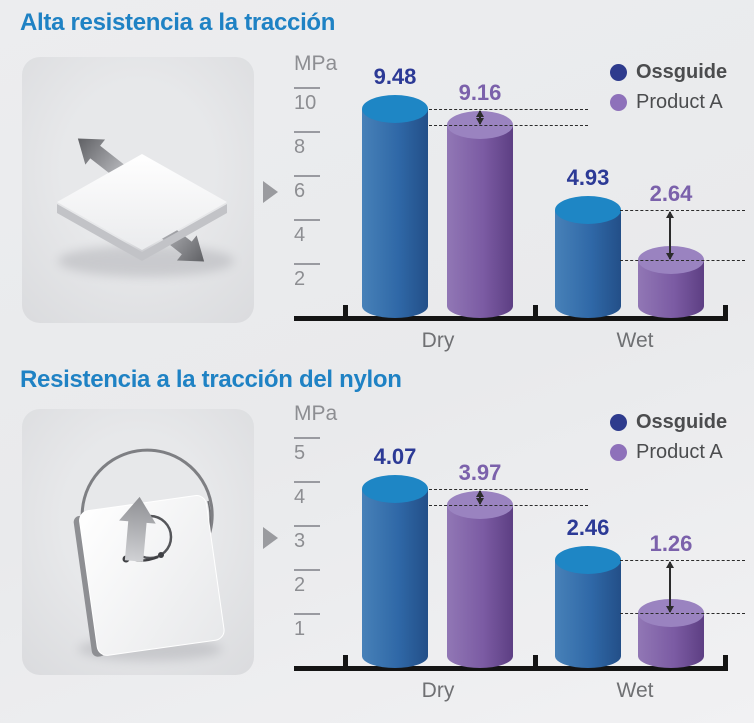 The image size is (754, 723). I want to click on y-tick-label: 8, so click(300, 147).